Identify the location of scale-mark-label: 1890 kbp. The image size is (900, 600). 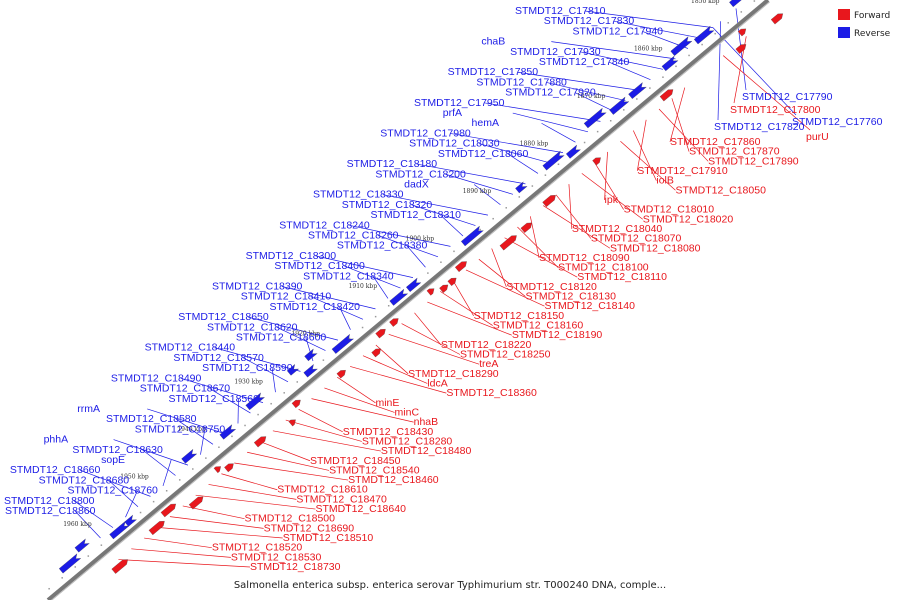
(477, 191).